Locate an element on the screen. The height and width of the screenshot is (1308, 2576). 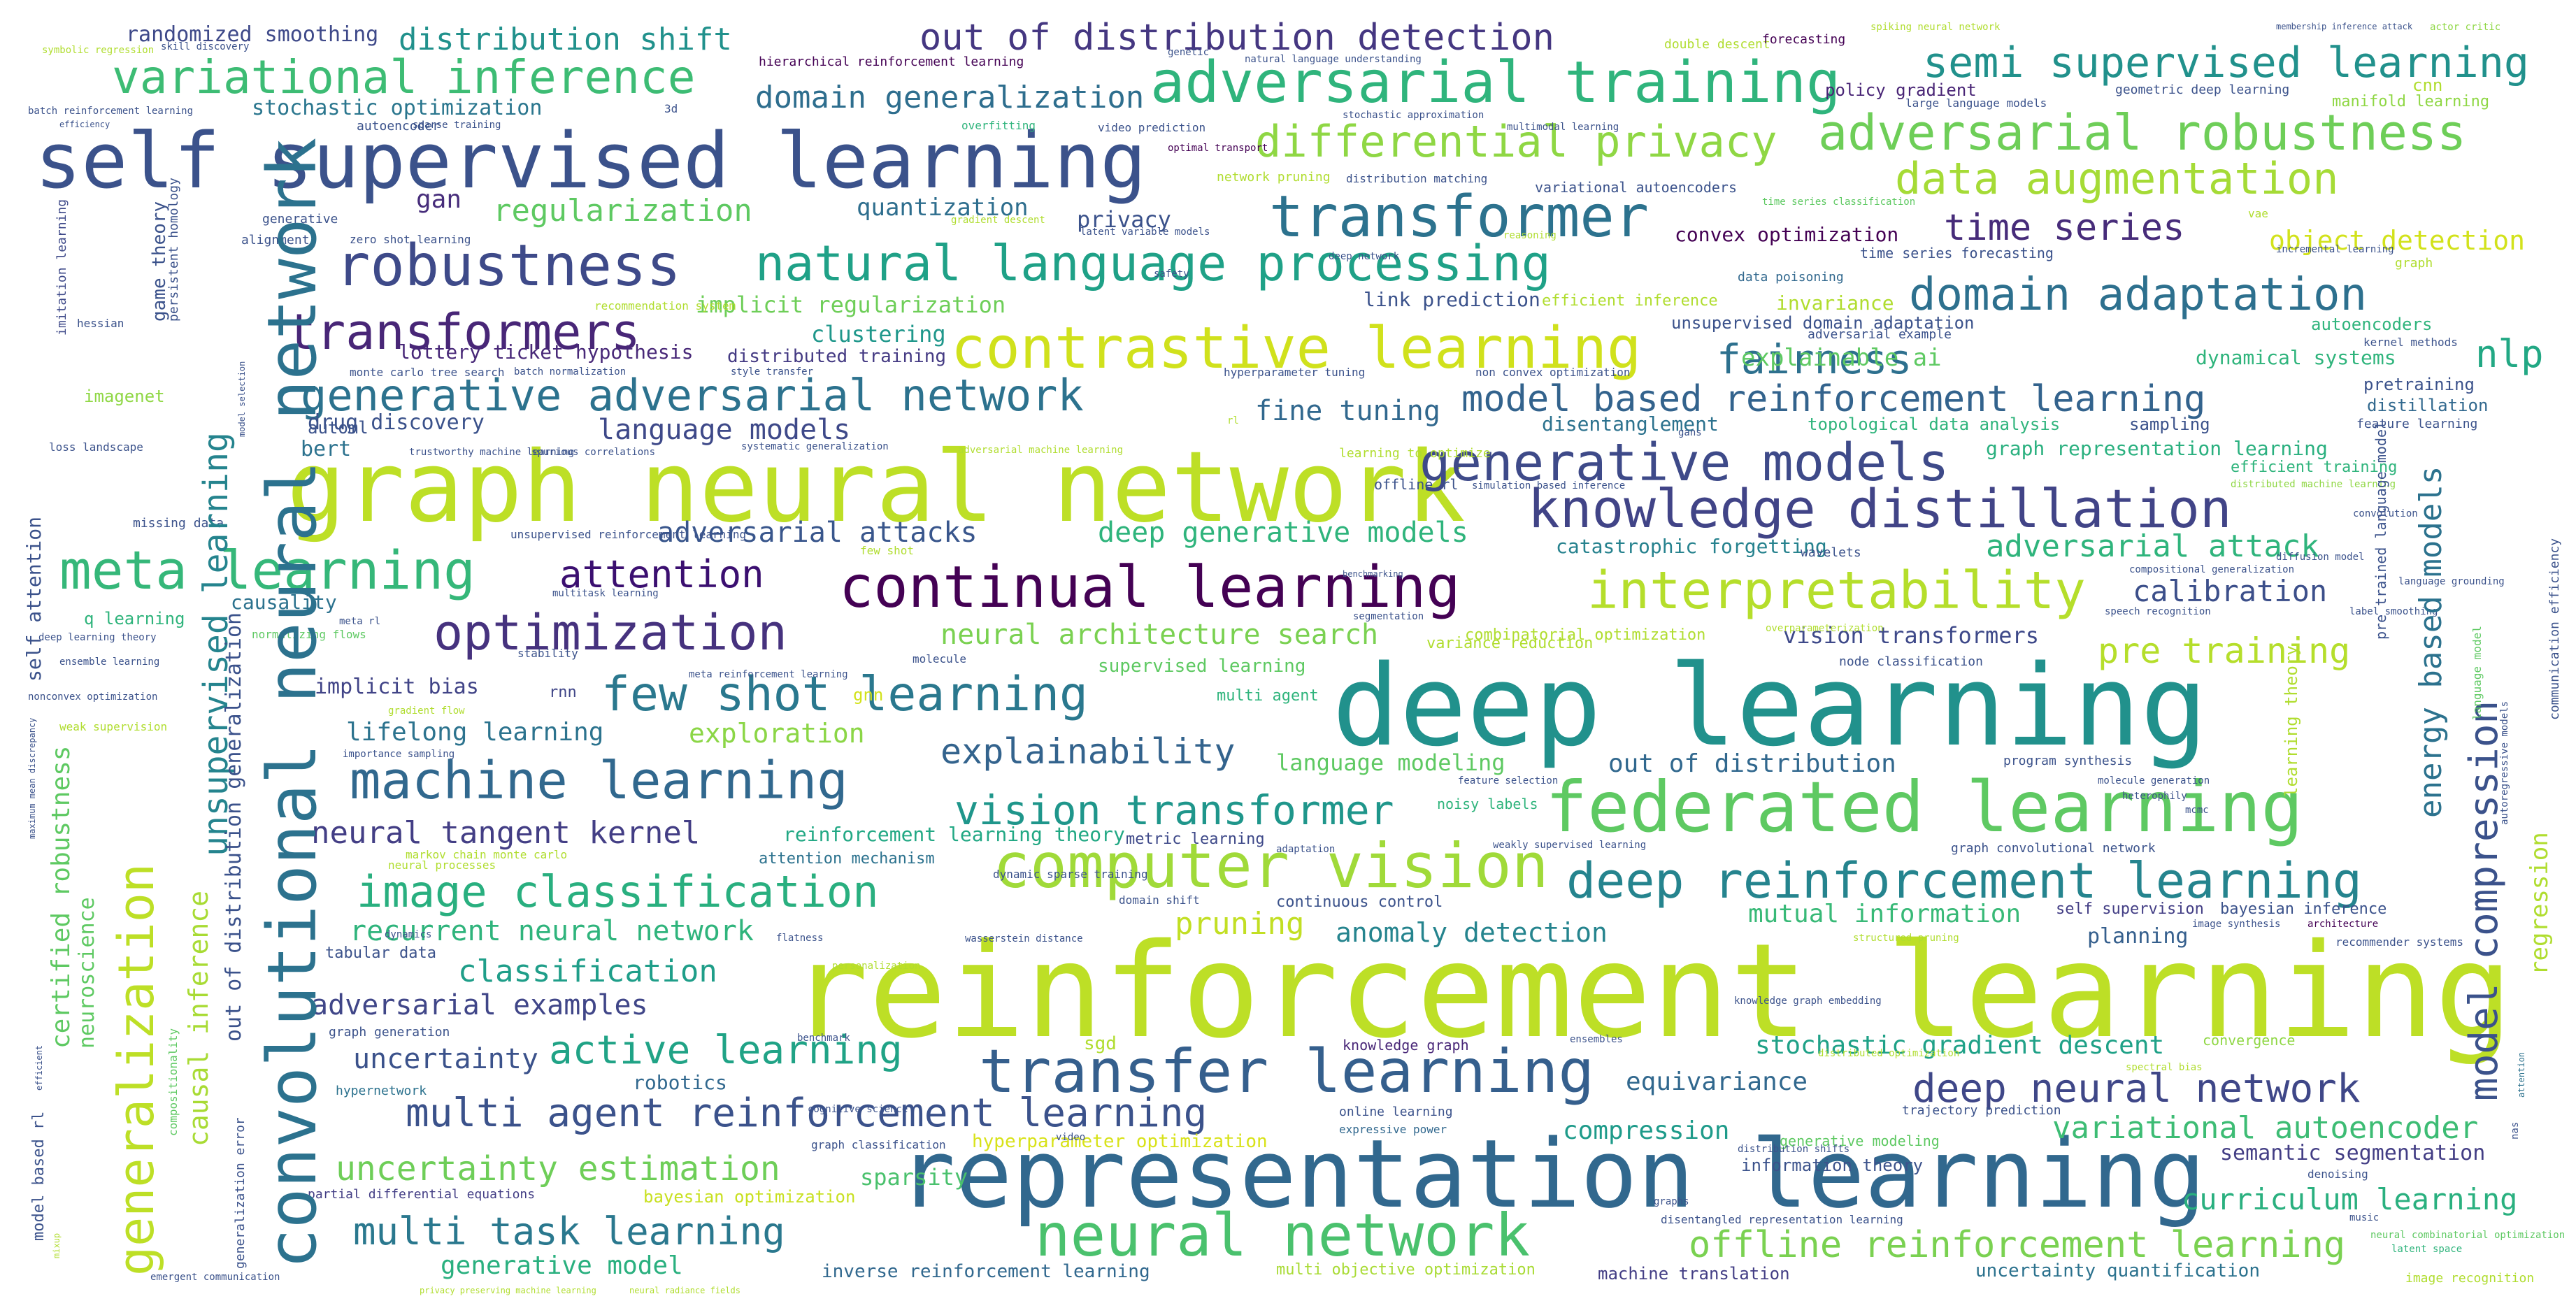
word: fairness is located at coordinates (1814, 360).